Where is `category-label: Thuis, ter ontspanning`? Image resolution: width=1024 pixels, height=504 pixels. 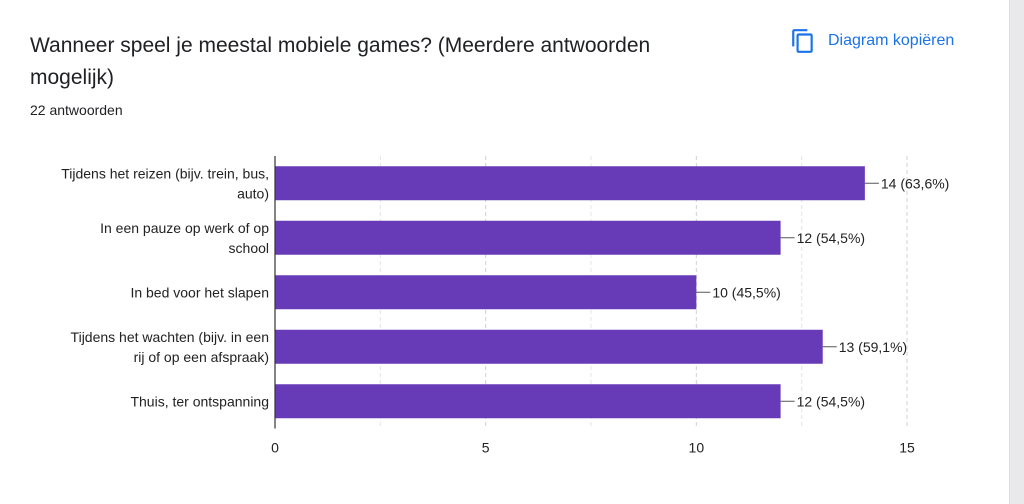 category-label: Thuis, ter ontspanning is located at coordinates (199, 401).